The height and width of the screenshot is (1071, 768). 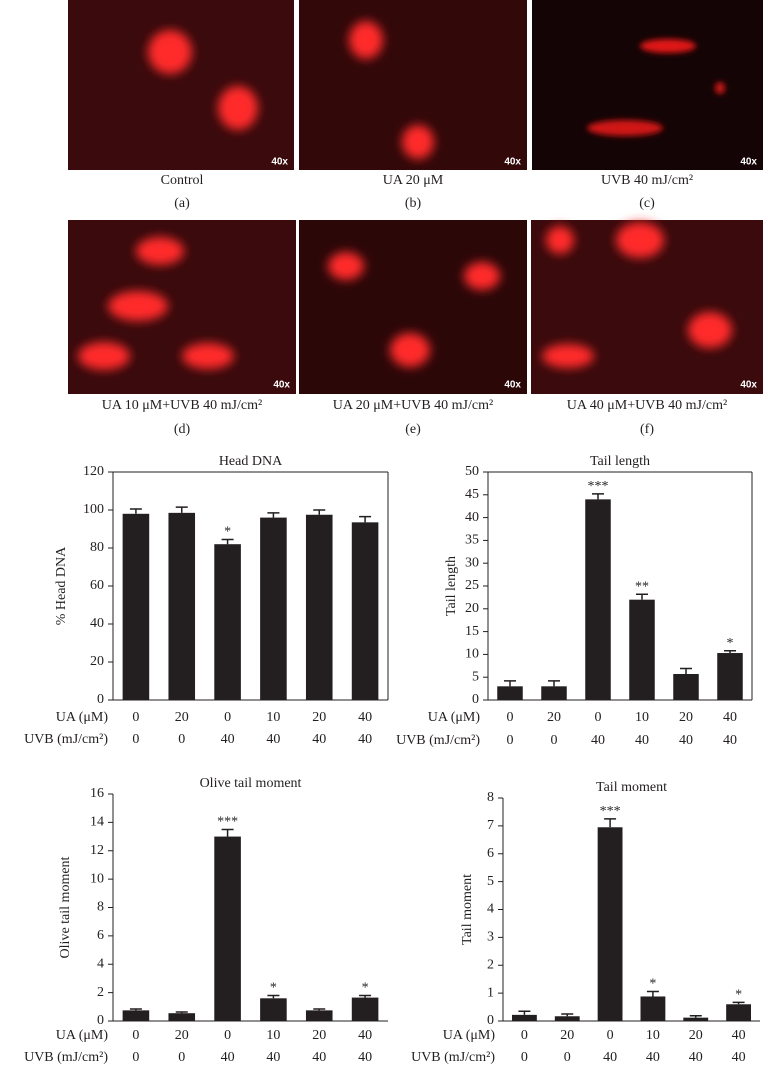 What do you see at coordinates (182, 180) in the screenshot?
I see `caption: Control` at bounding box center [182, 180].